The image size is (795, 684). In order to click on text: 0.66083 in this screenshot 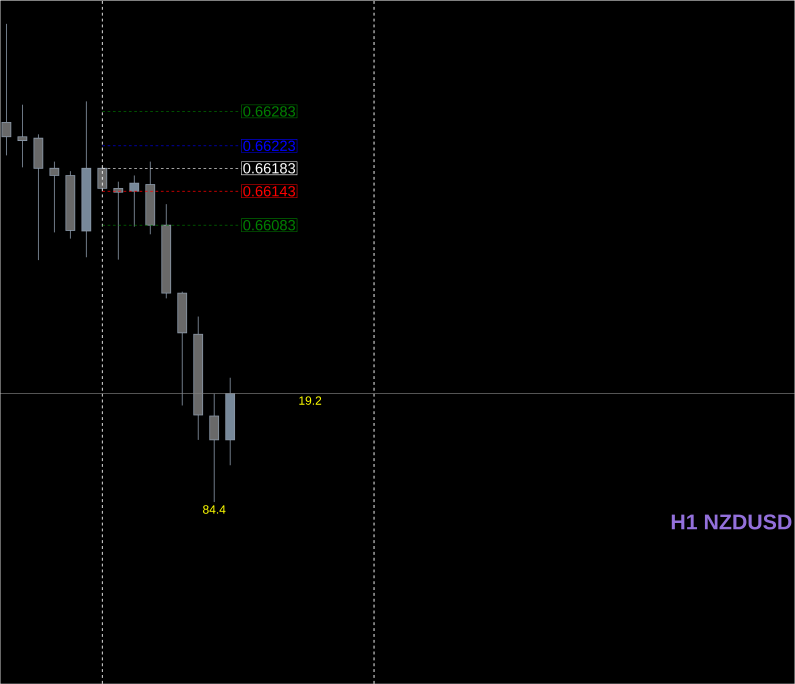, I will do `click(269, 225)`.